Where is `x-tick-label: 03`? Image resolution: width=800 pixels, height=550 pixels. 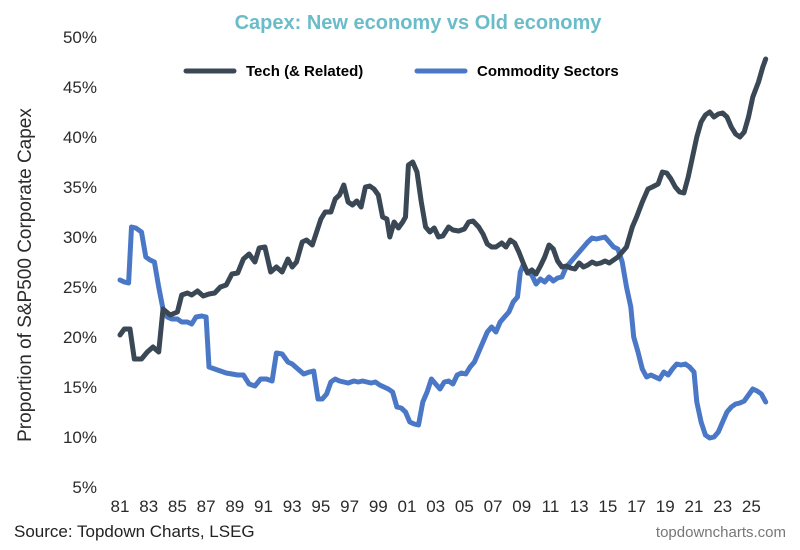
x-tick-label: 03 is located at coordinates (435, 506).